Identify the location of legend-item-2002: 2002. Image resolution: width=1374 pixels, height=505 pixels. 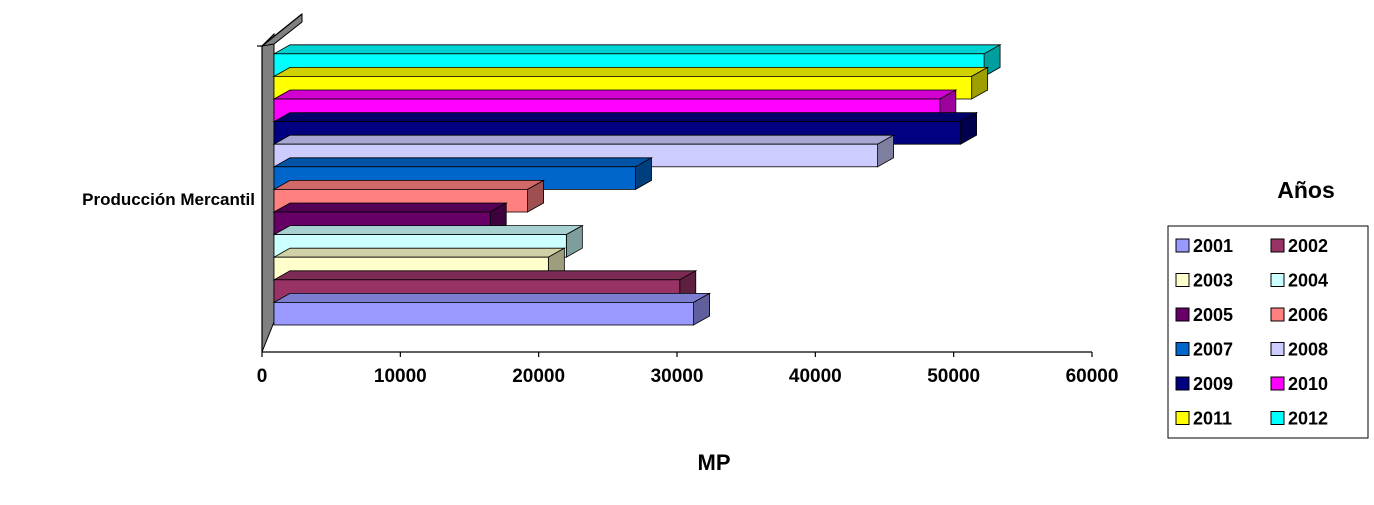
(1299, 246).